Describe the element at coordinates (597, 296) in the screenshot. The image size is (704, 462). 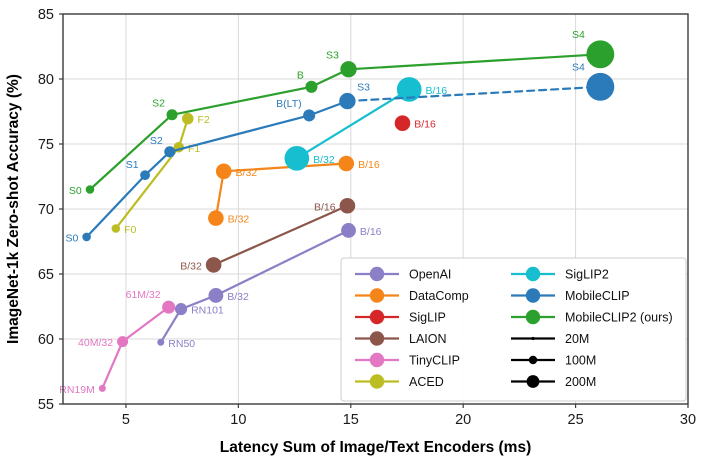
I see `legend-label: MobileCLIP` at that location.